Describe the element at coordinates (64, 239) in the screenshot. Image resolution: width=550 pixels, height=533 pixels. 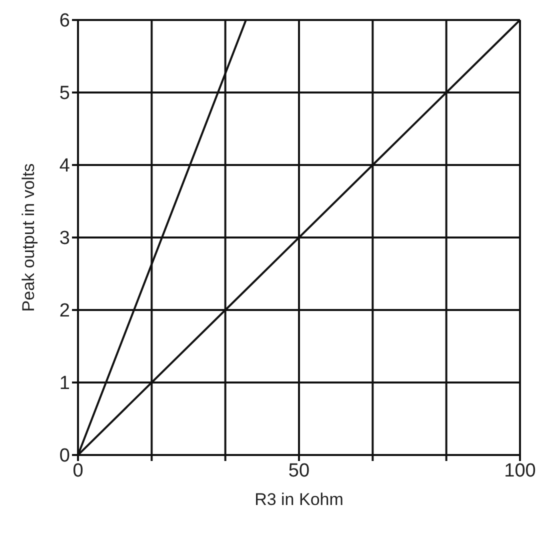
I see `y-tick-label: 3` at that location.